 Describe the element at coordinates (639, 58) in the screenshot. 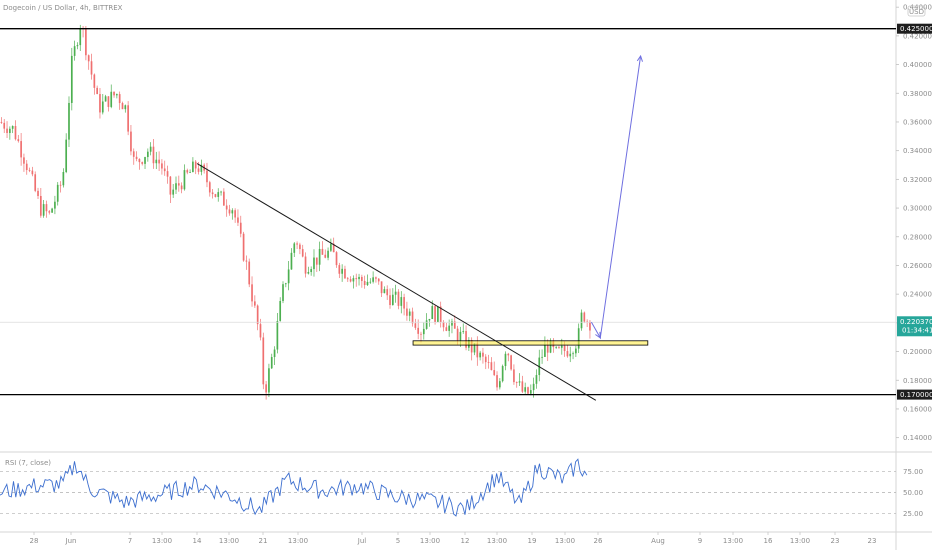

I see `projection-arrowhead-up` at that location.